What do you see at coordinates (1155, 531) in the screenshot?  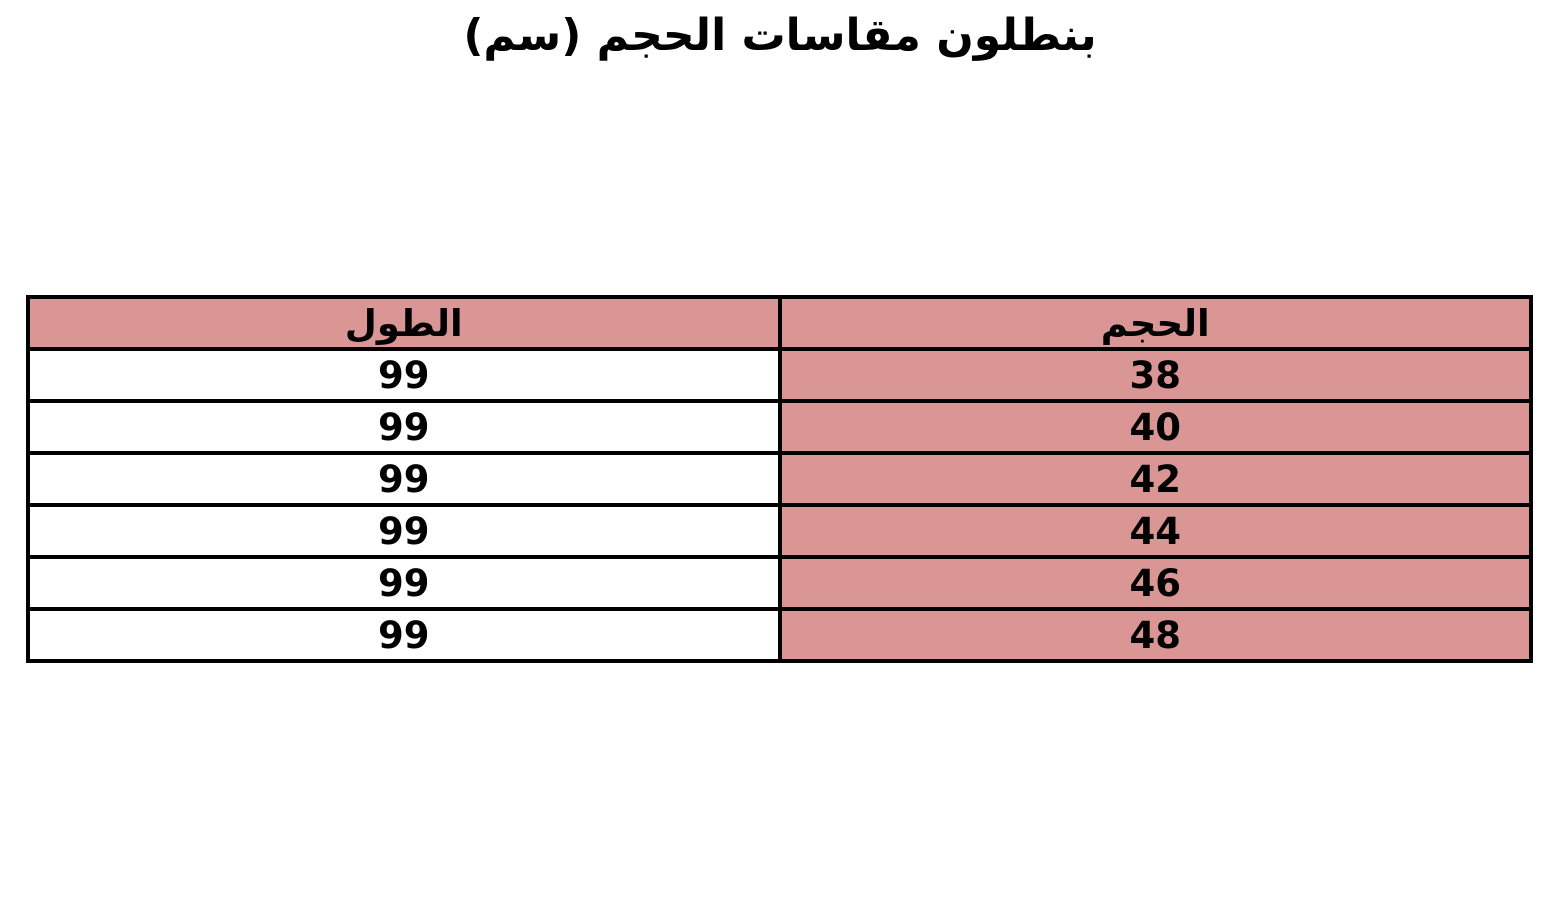 I see `size-cell: 44` at bounding box center [1155, 531].